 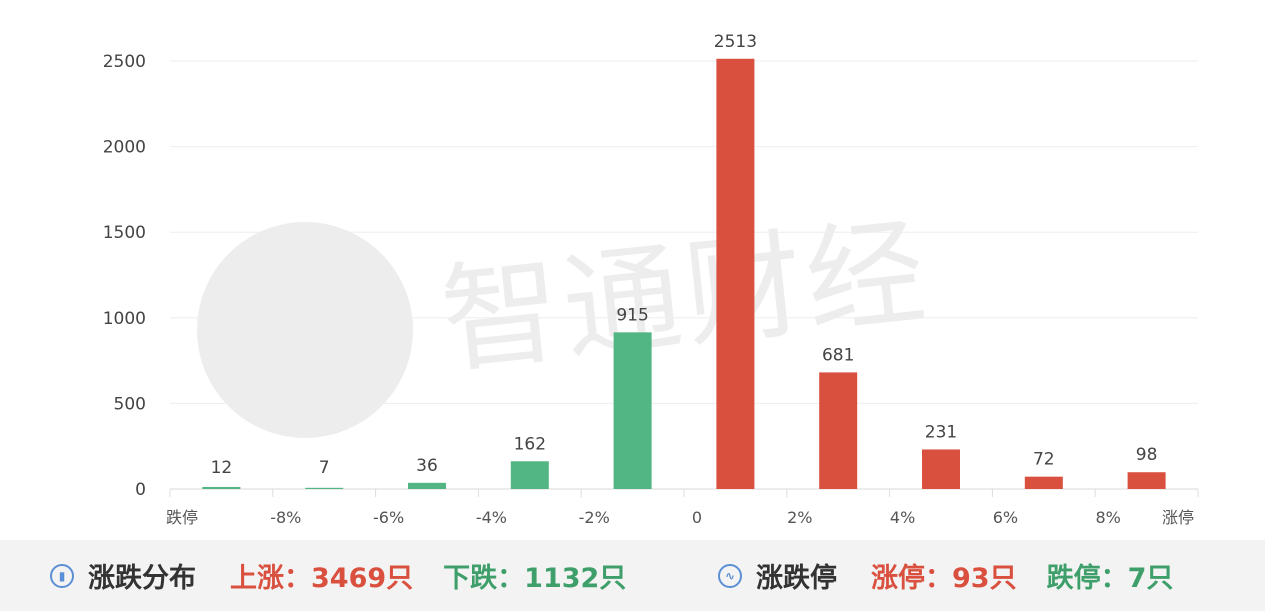 What do you see at coordinates (124, 233) in the screenshot?
I see `y-tick-label: 1500` at bounding box center [124, 233].